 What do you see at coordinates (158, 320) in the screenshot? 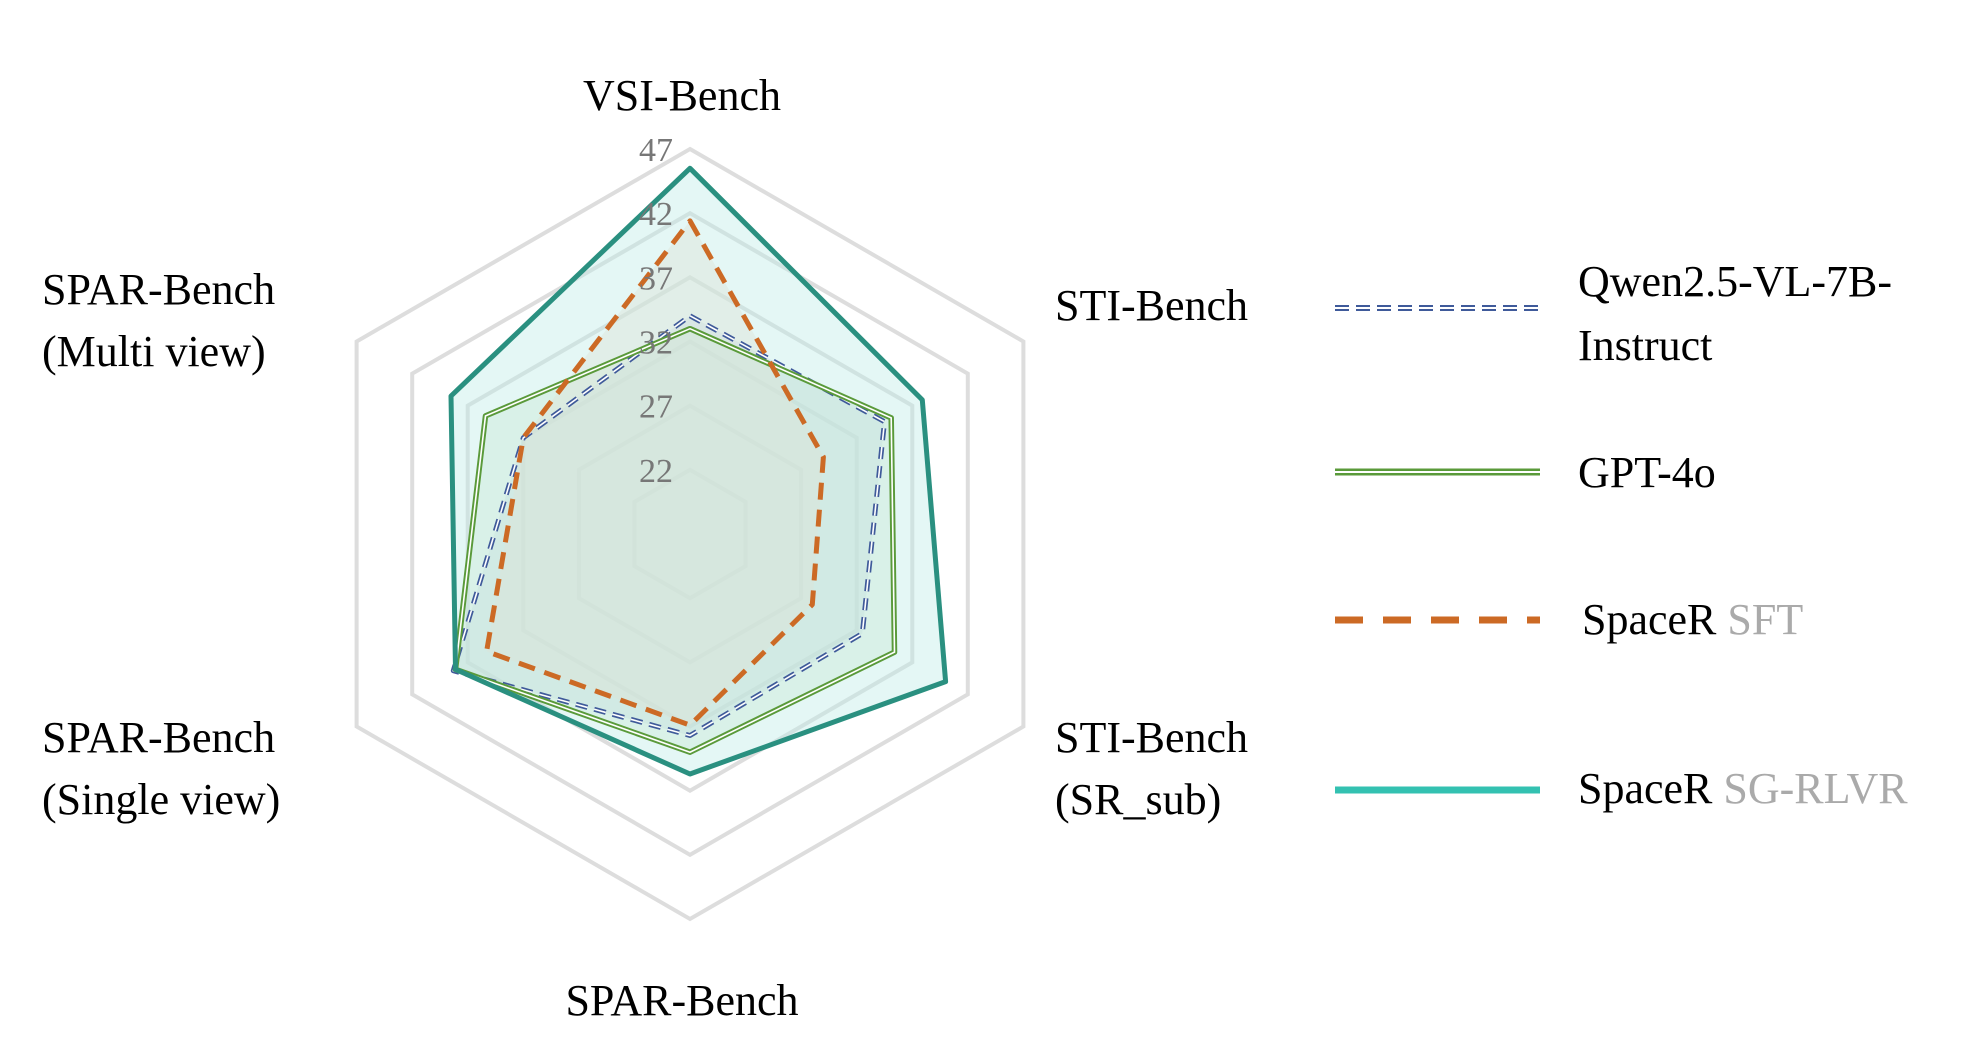
I see `axis-label: SPAR-Bench (Multi view)` at bounding box center [158, 320].